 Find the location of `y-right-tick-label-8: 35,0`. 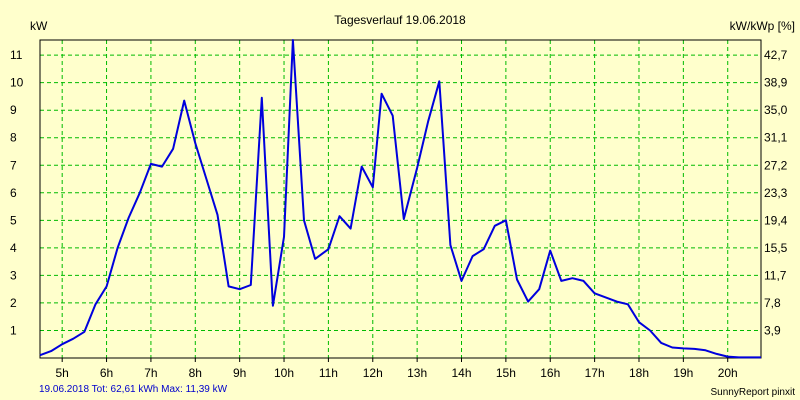

y-right-tick-label-8: 35,0 is located at coordinates (776, 110).